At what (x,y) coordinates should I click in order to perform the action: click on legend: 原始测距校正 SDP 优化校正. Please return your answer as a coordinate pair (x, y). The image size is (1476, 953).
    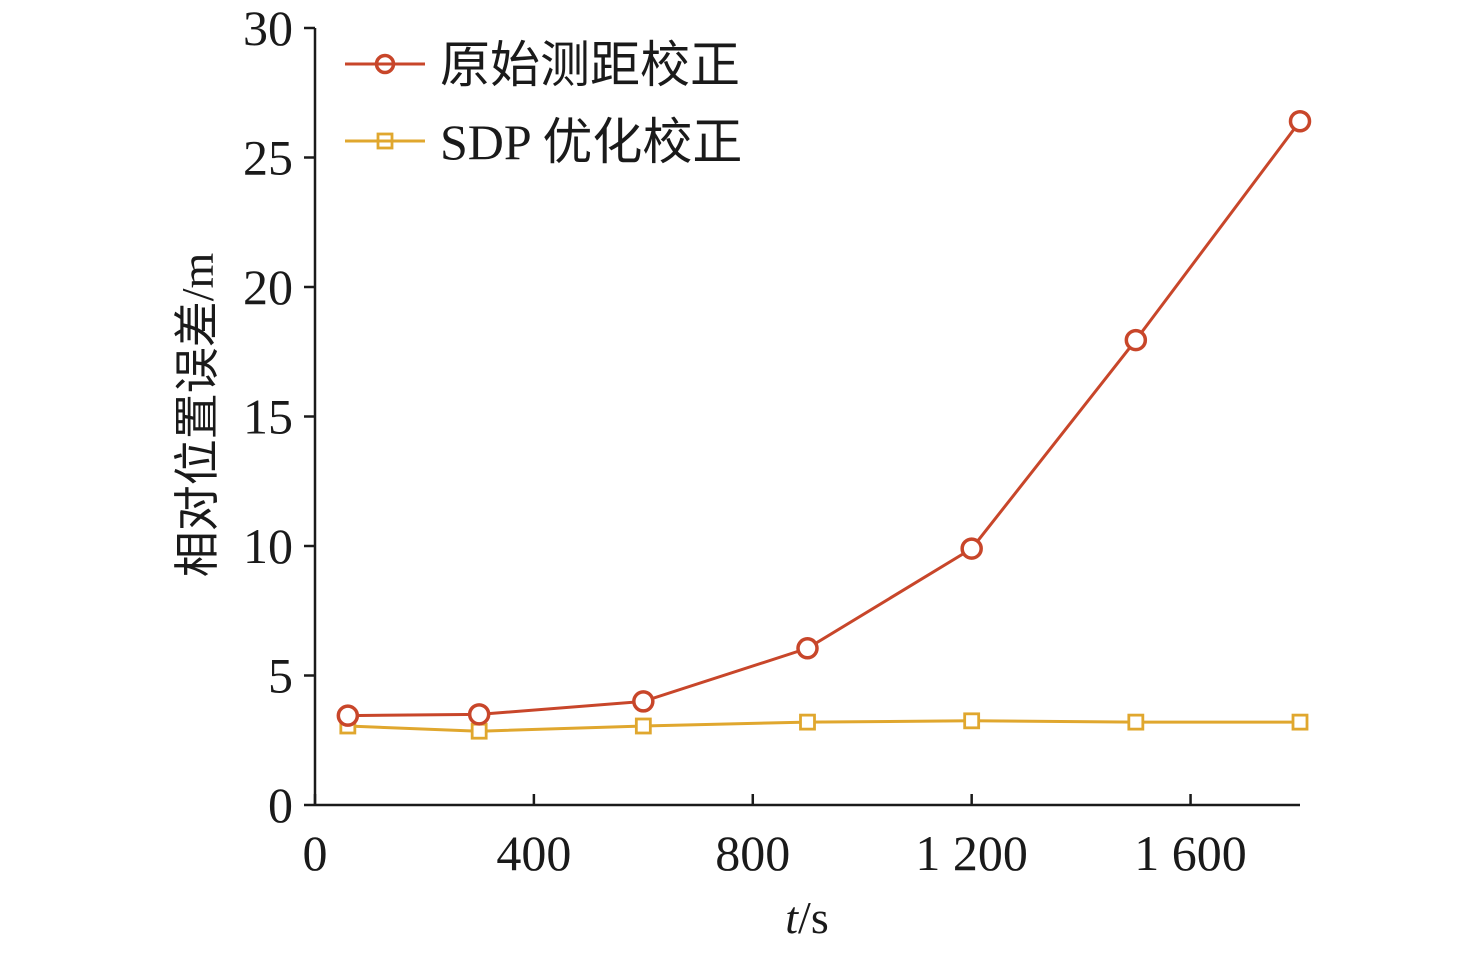
    Looking at the image, I should click on (543, 103).